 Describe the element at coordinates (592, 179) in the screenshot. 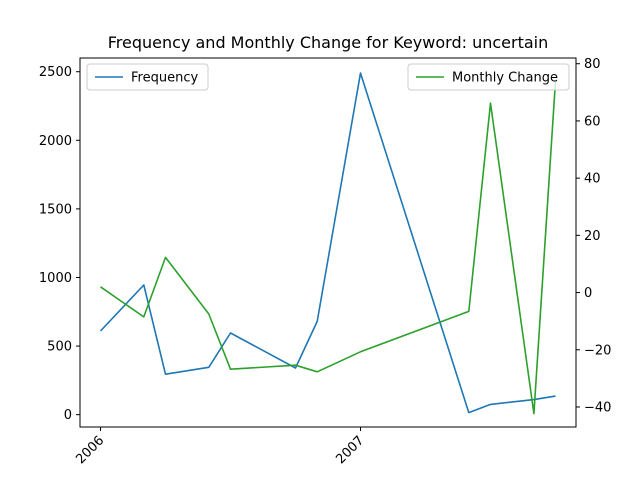

I see `y-right-tick-label: 40` at that location.